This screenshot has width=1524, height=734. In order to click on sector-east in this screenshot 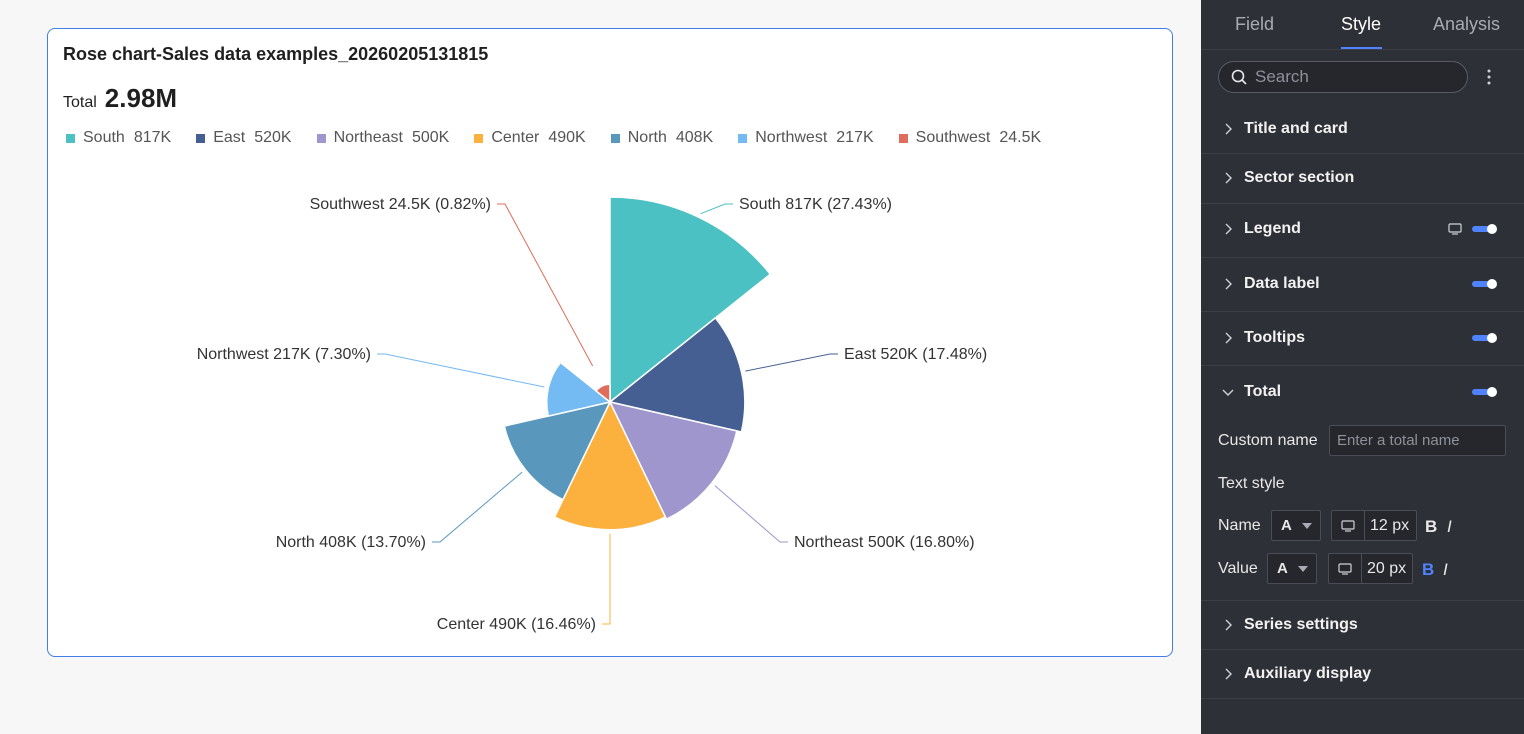, I will do `click(677, 374)`.